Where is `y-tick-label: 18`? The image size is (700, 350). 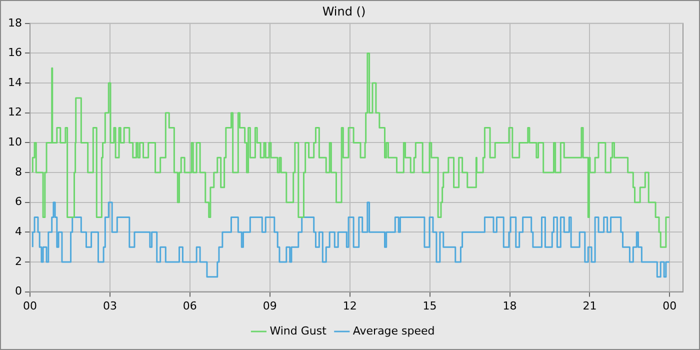 y-tick-label: 18 is located at coordinates (15, 23).